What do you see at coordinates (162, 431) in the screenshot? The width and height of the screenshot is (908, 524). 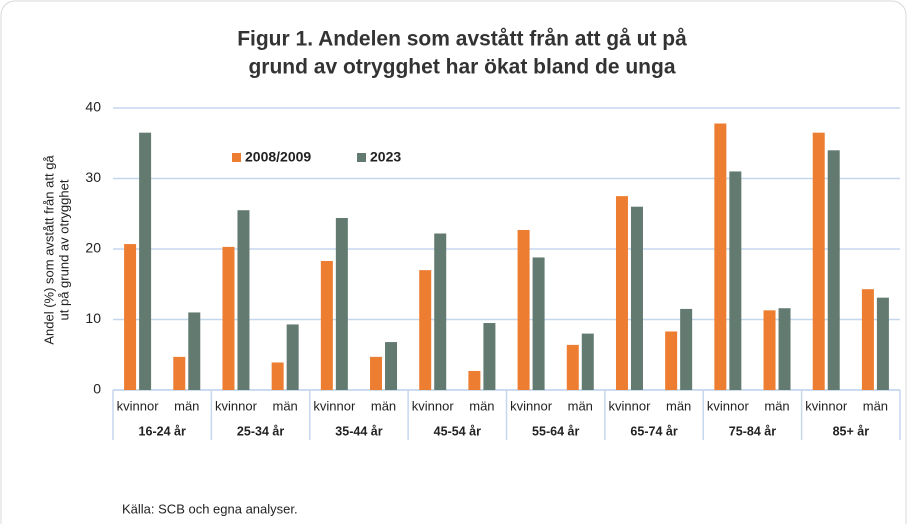 I see `group-label: 16-24 år` at bounding box center [162, 431].